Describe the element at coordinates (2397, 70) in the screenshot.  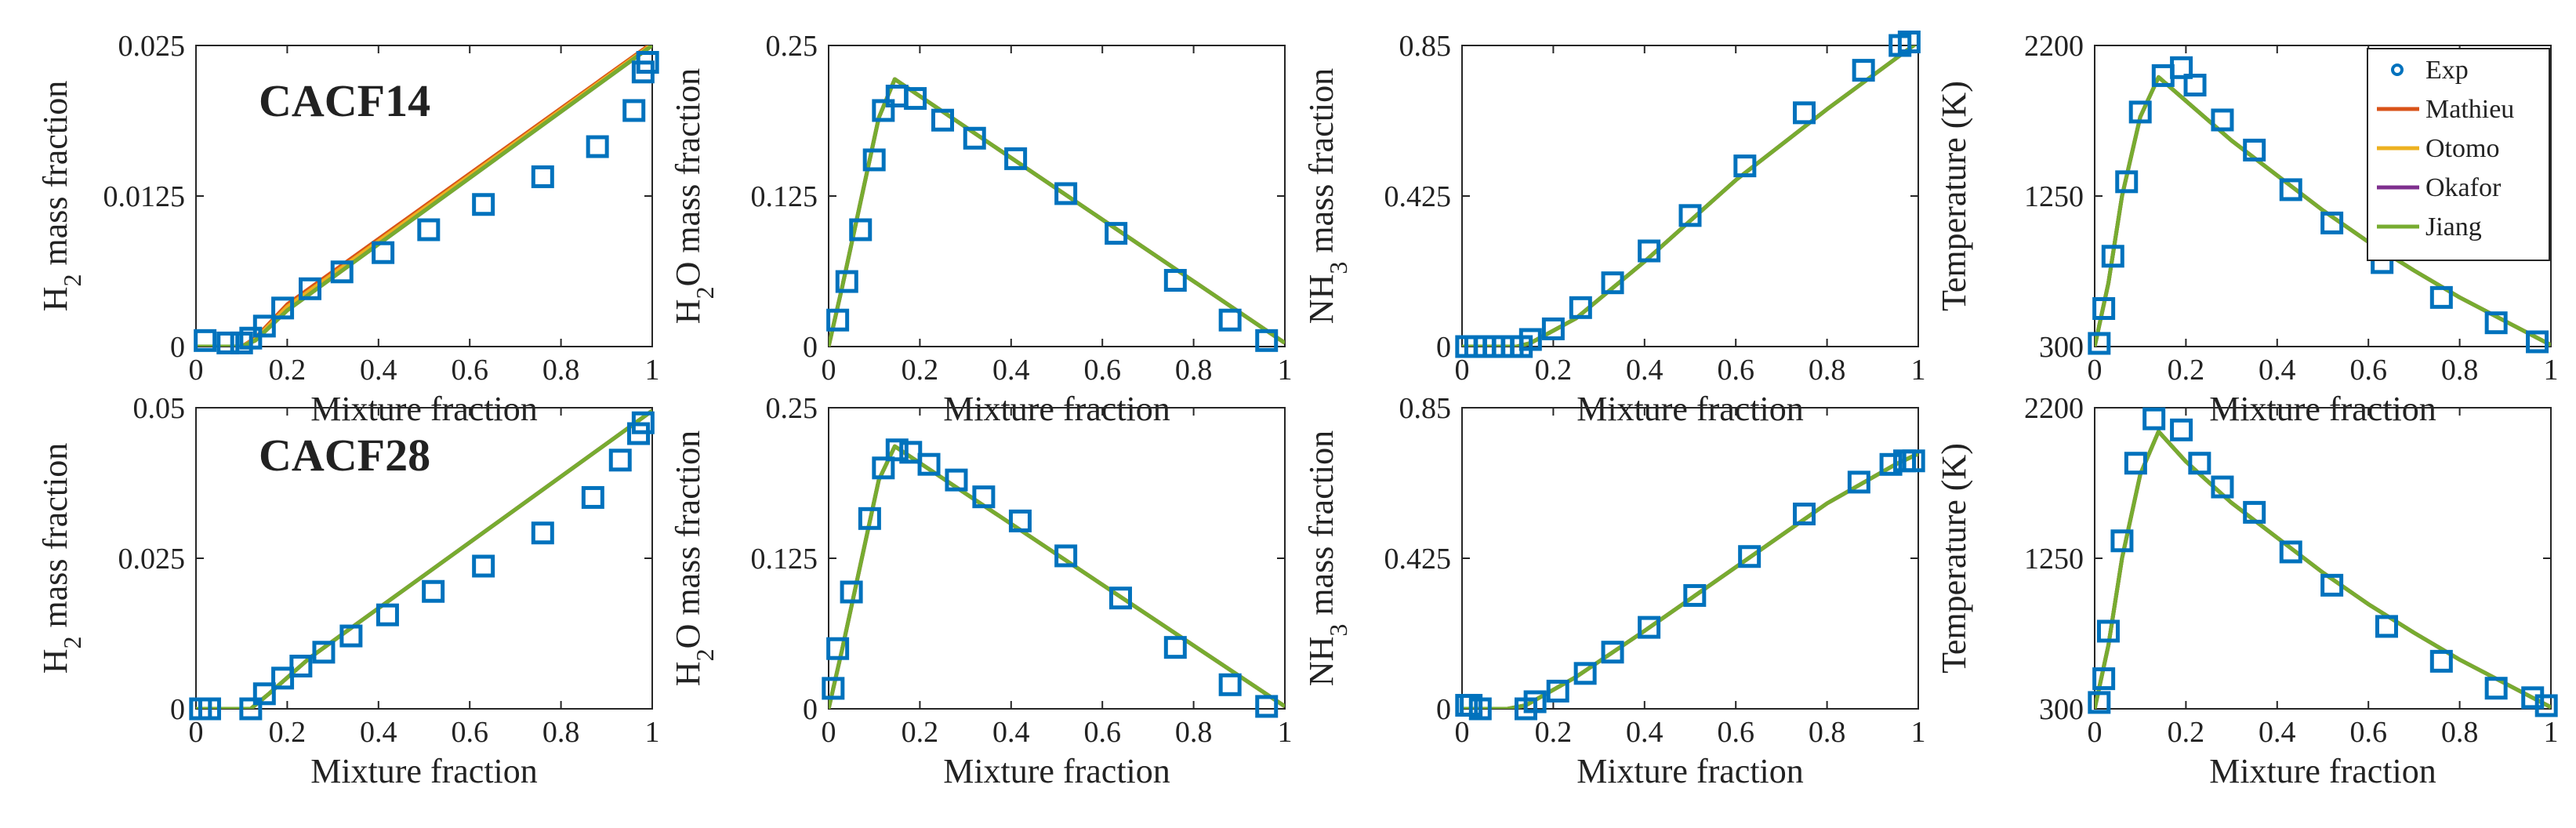
I see `legend-marker-exp` at that location.